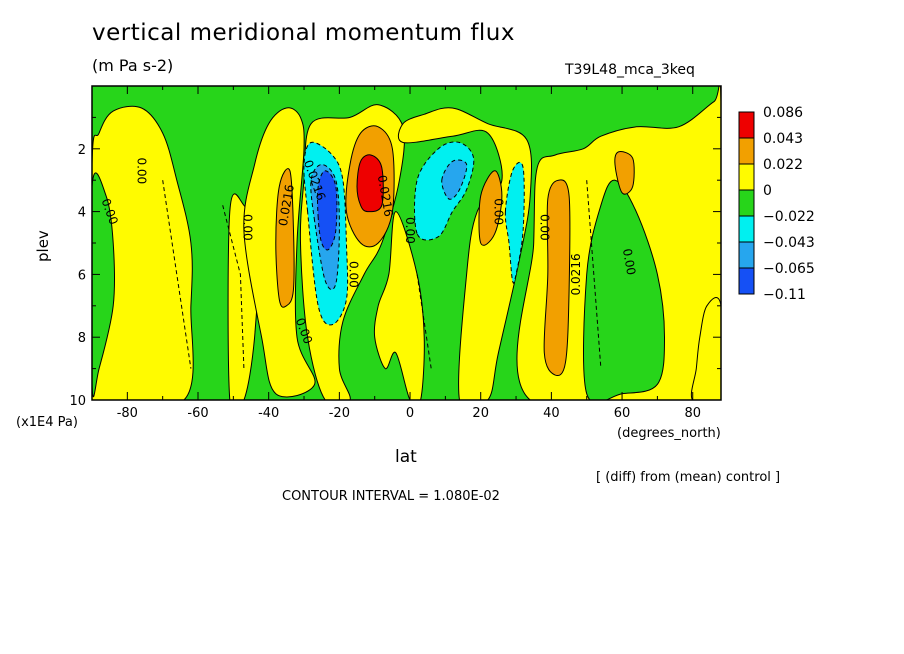 The height and width of the screenshot is (654, 904). Describe the element at coordinates (789, 269) in the screenshot. I see `colorbar-label: −0.065` at that location.